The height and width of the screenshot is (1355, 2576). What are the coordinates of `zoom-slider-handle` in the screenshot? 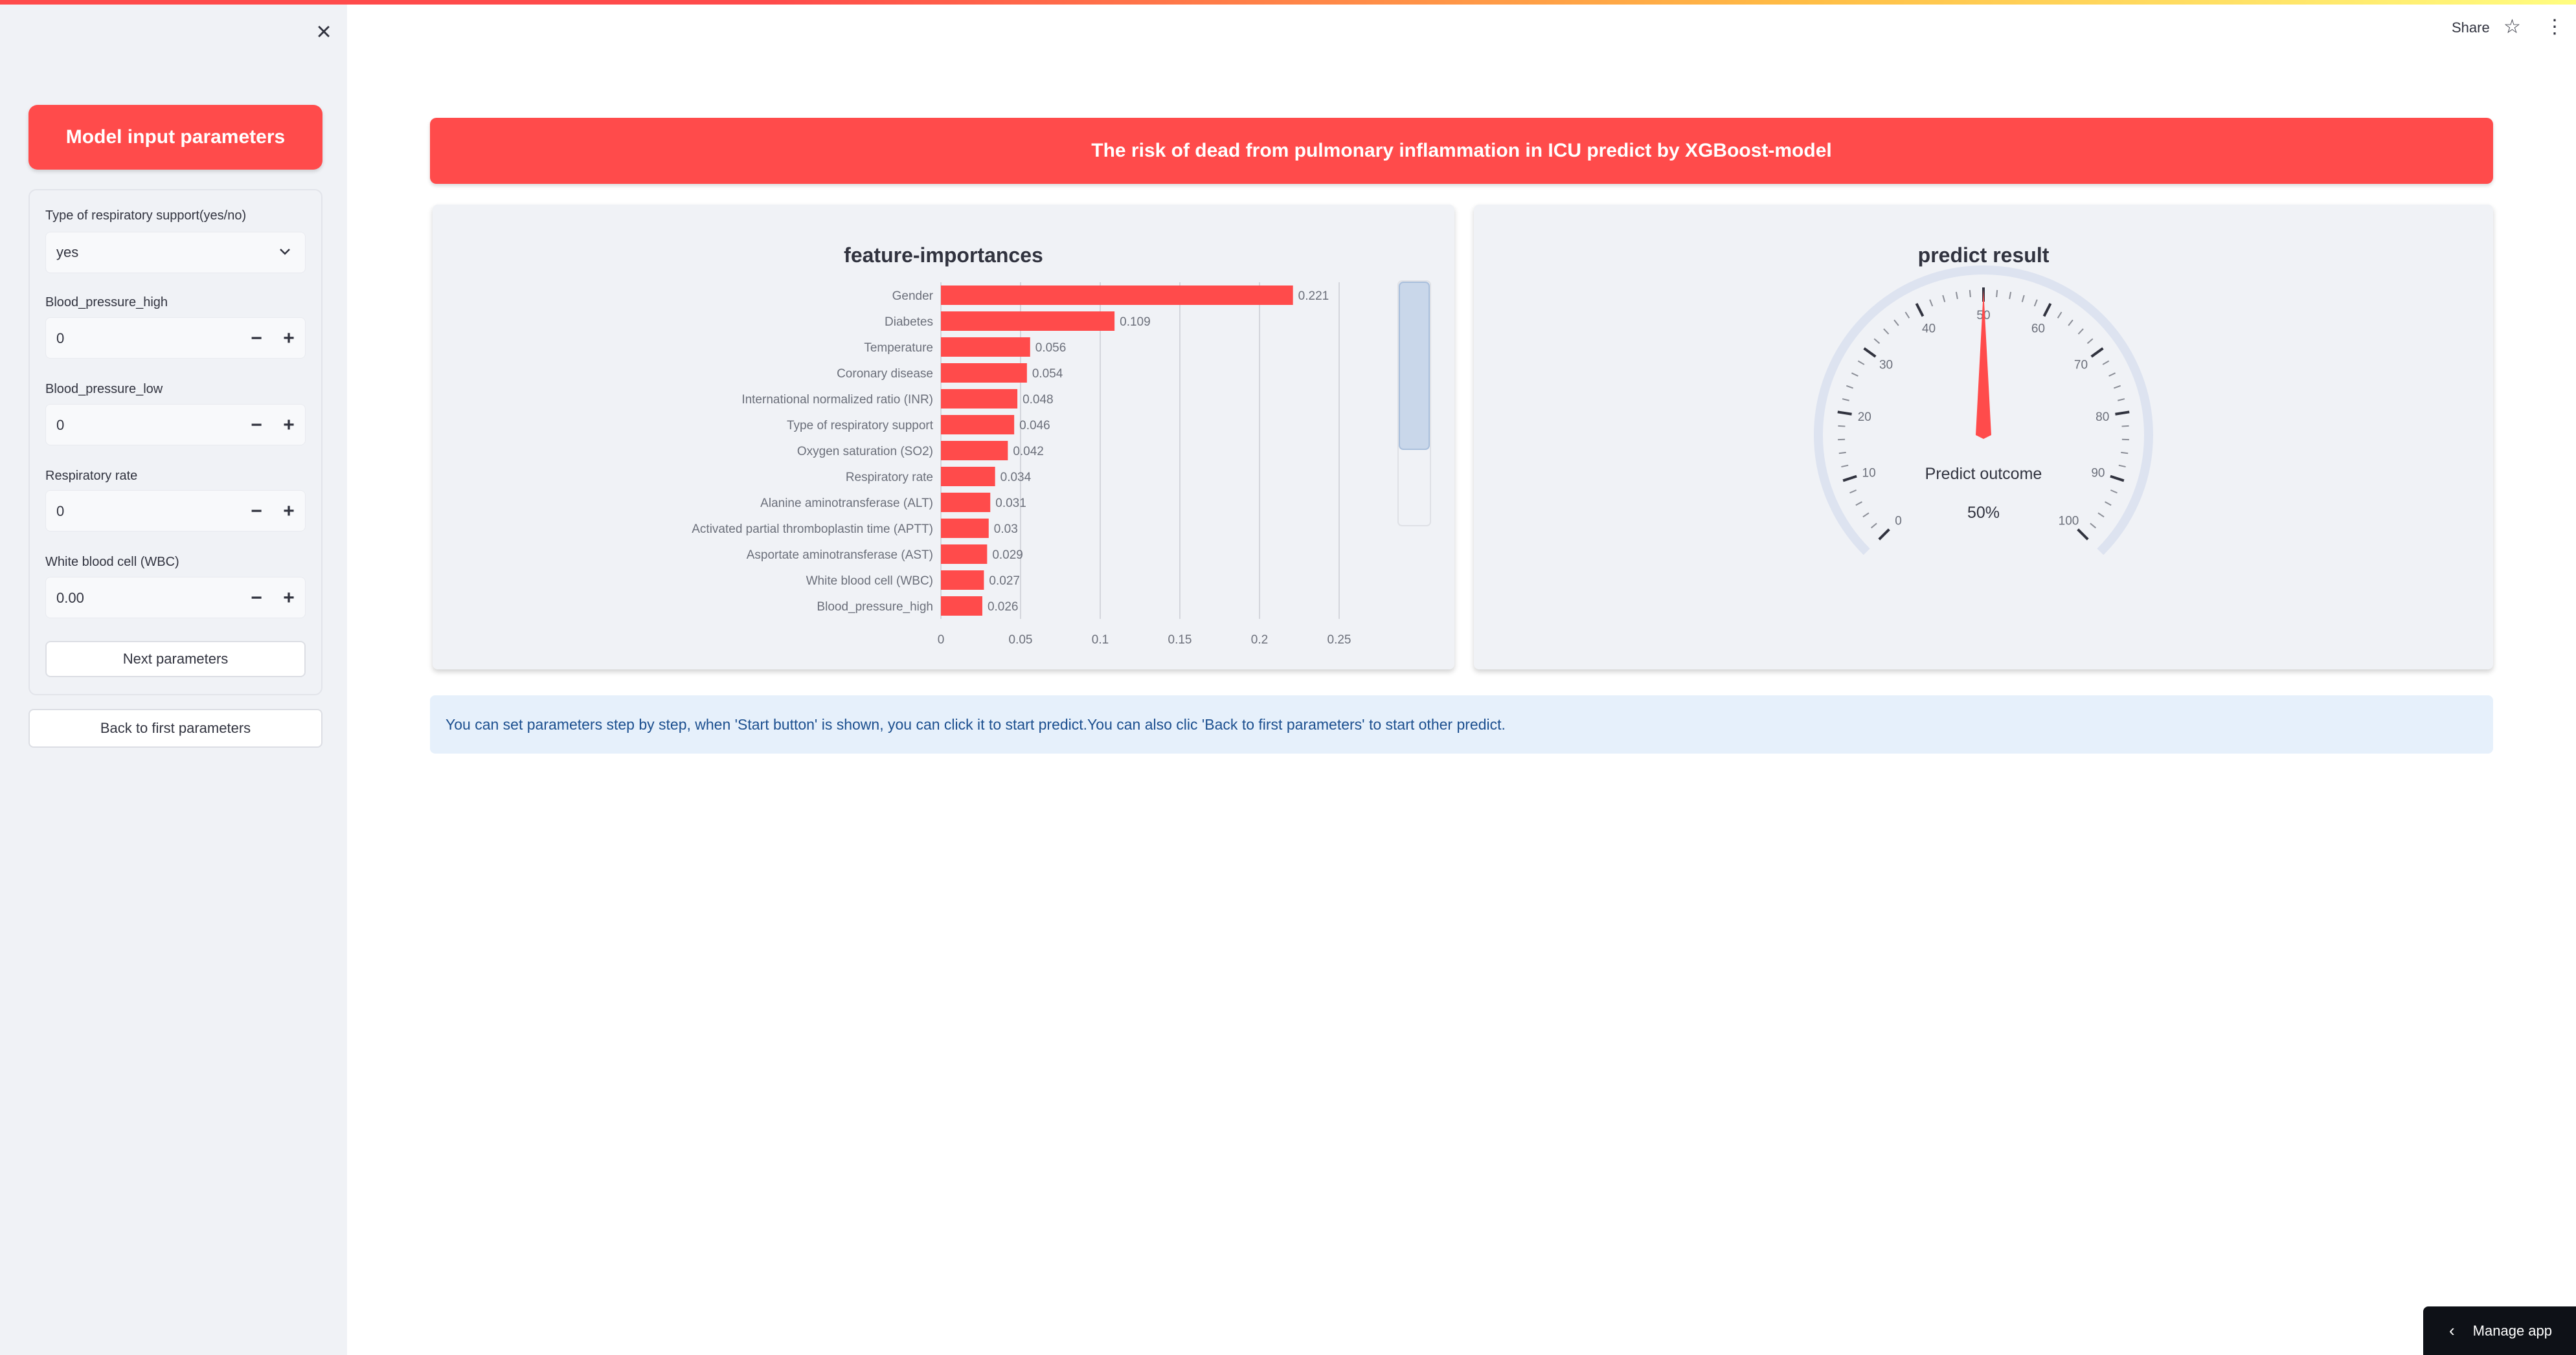 It's located at (1414, 366).